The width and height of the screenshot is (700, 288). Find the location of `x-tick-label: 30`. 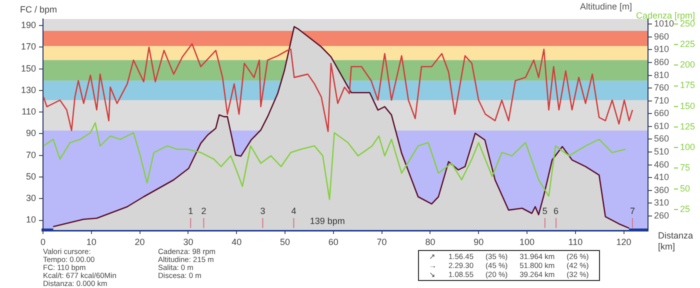

x-tick-label: 30 is located at coordinates (188, 241).